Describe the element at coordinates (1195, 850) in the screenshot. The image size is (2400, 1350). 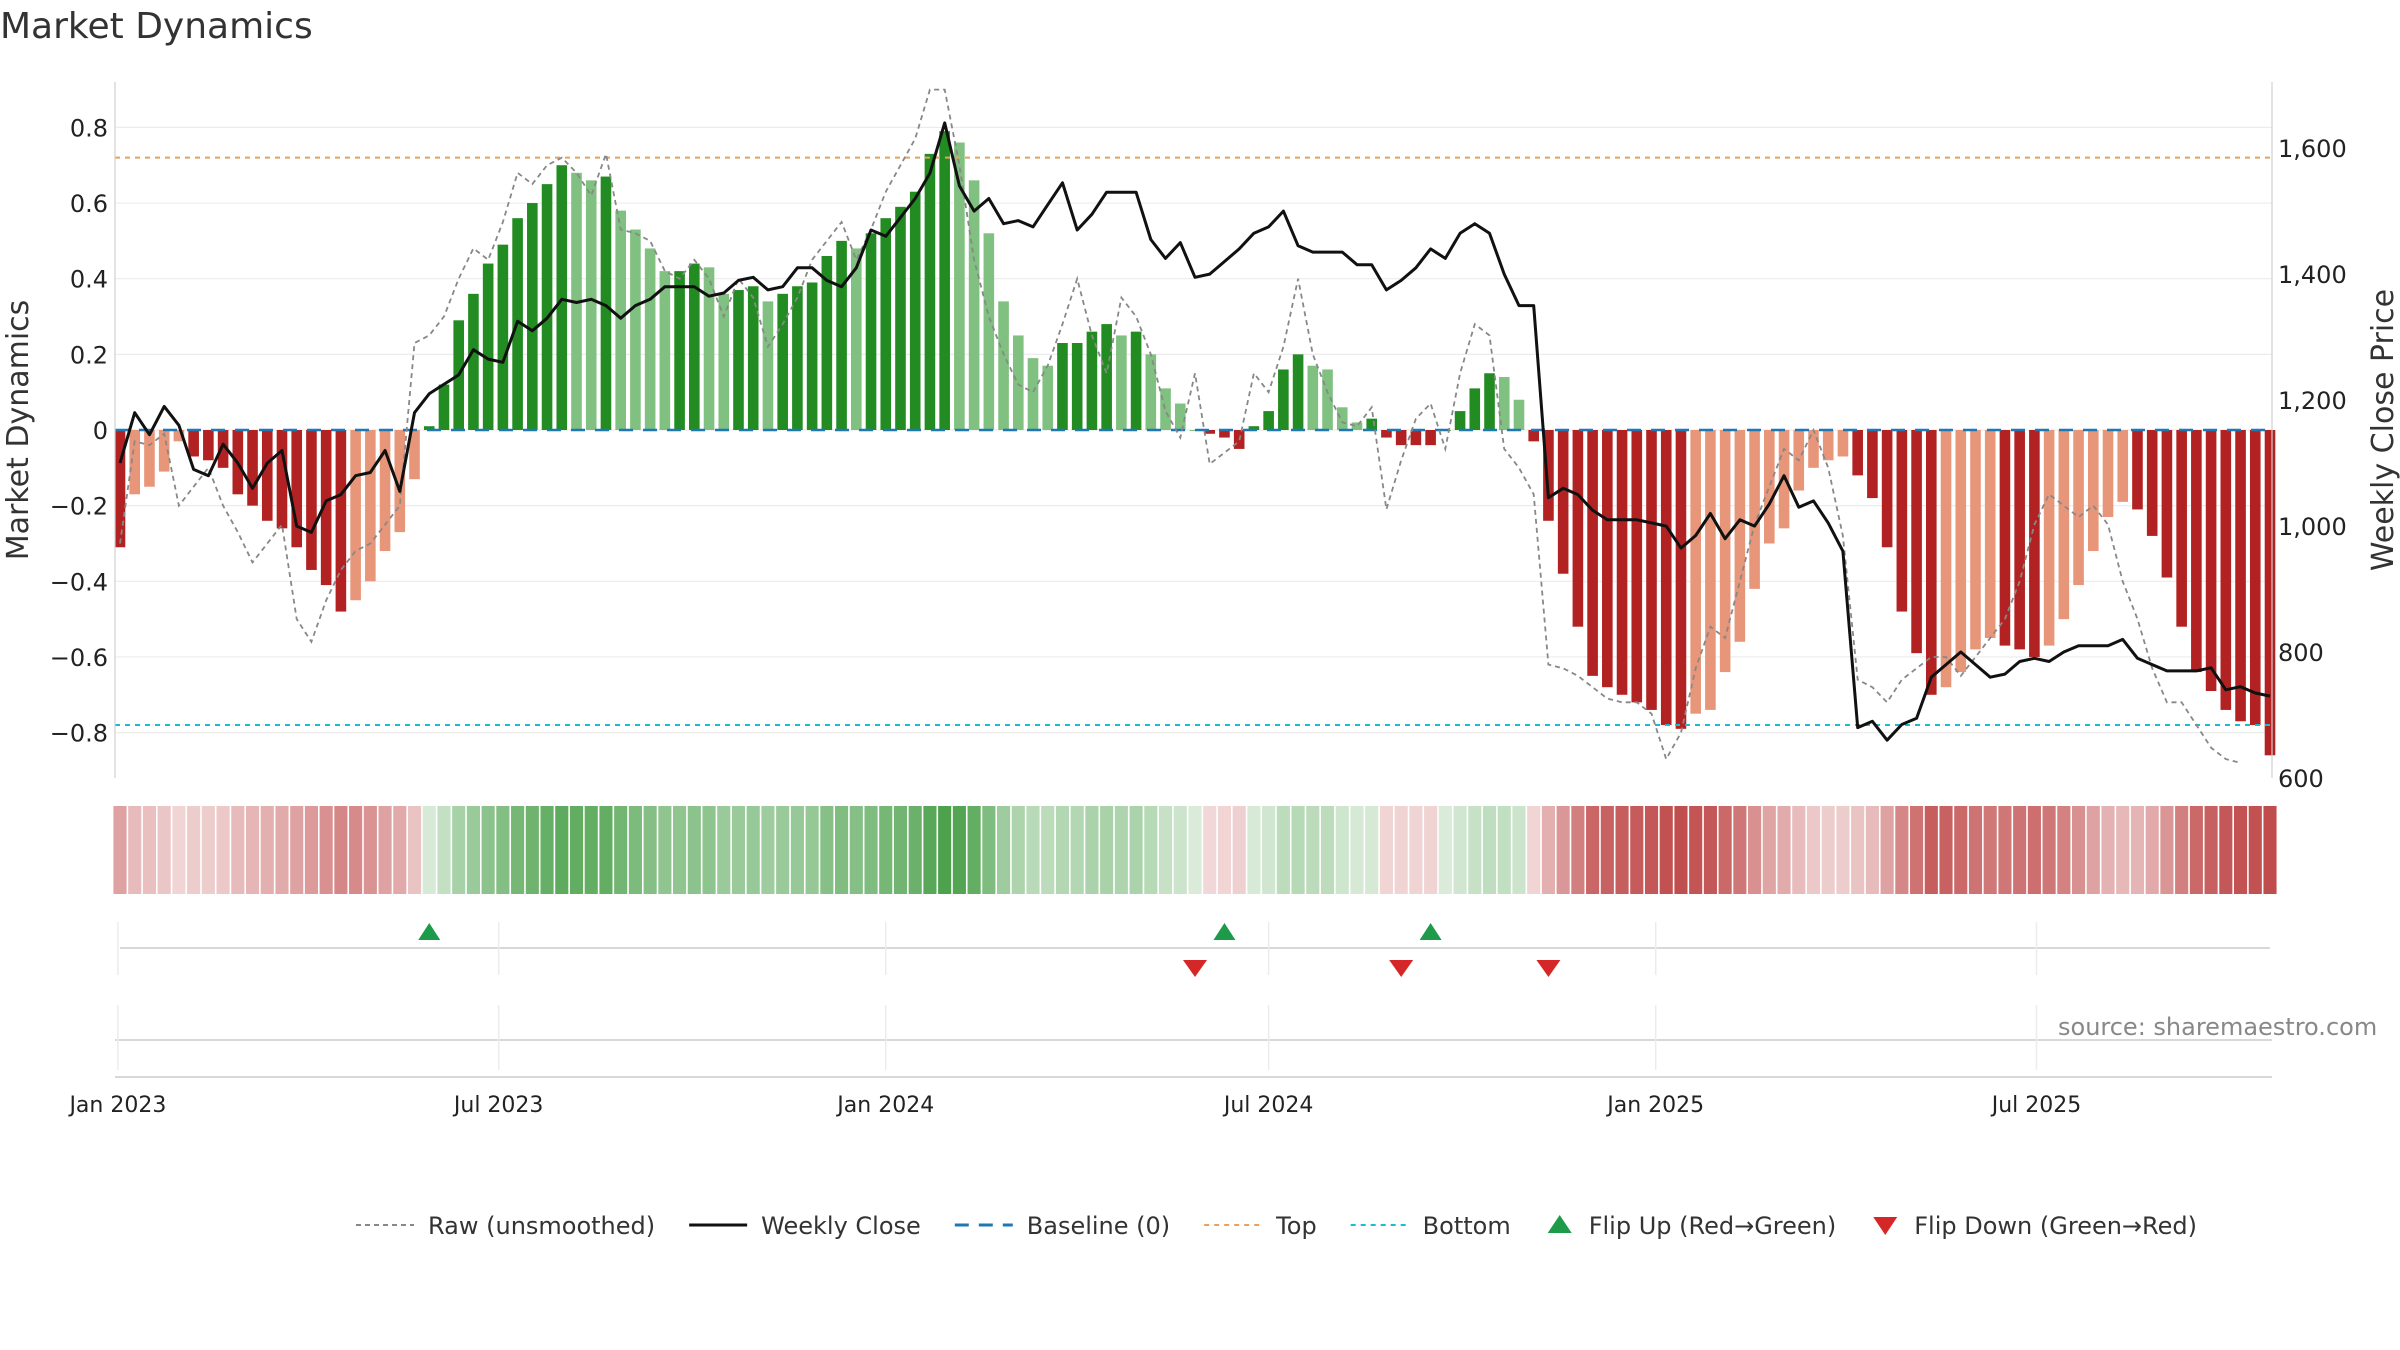
I see `regime-strip` at that location.